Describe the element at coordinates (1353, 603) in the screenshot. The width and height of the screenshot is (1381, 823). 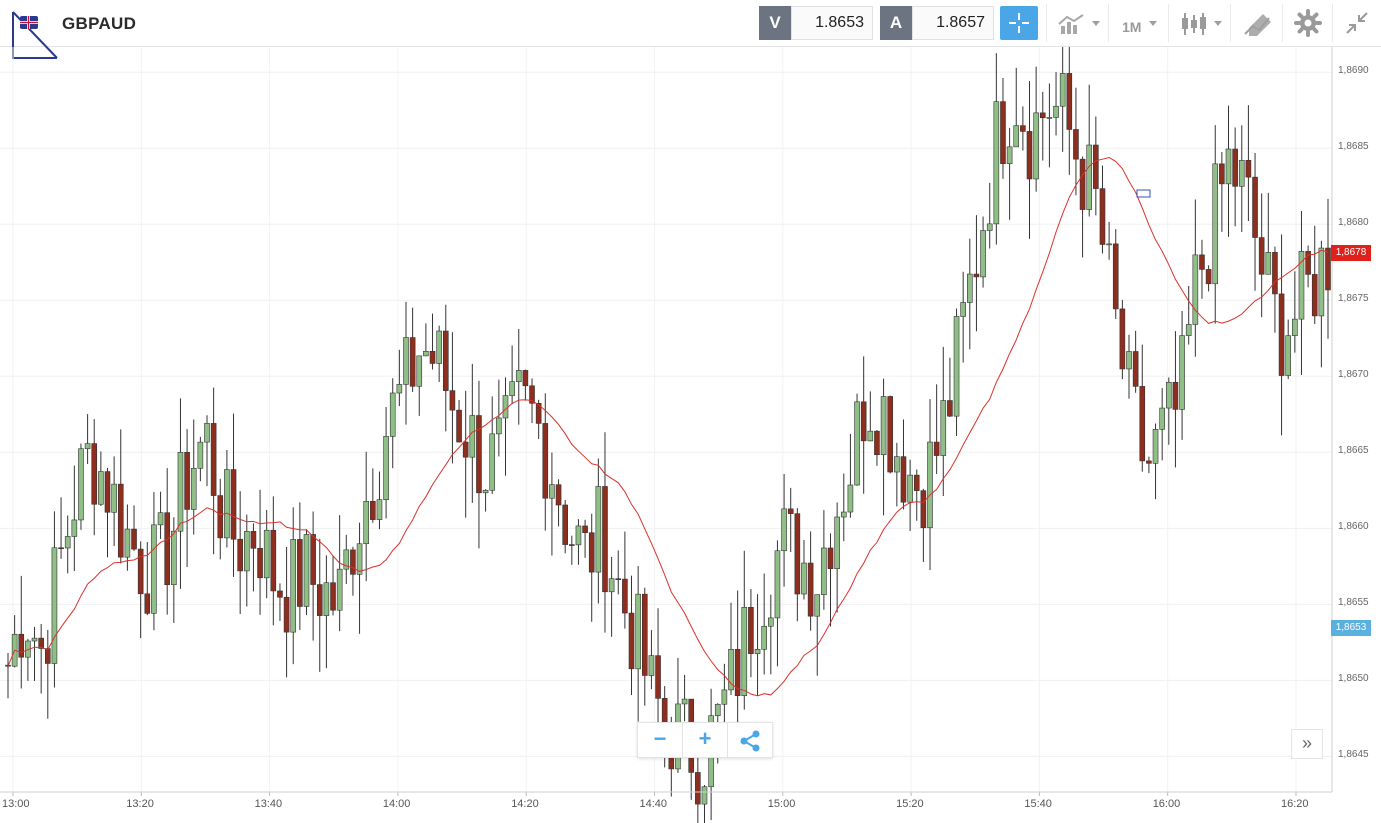
I see `y-tick-label: 1,8655` at that location.